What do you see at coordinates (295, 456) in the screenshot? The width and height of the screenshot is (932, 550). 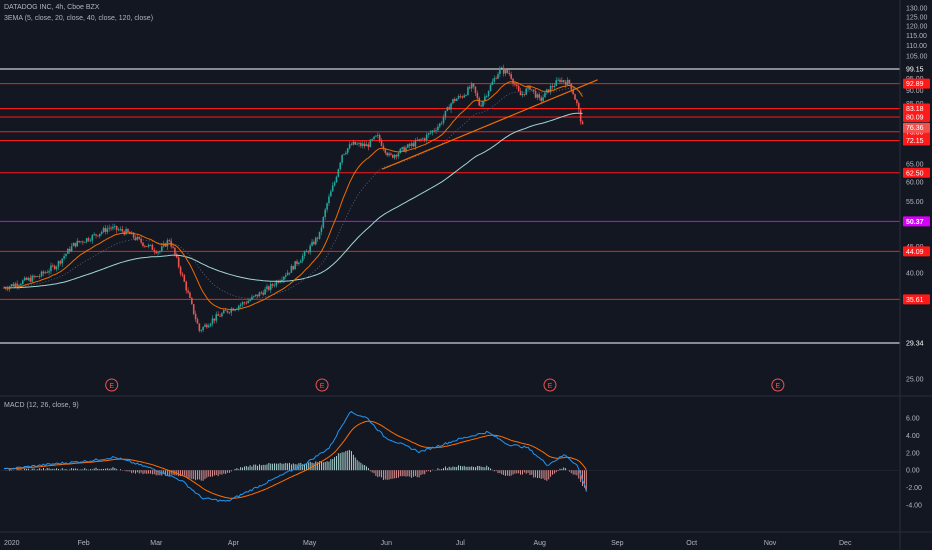 I see `macd-line` at bounding box center [295, 456].